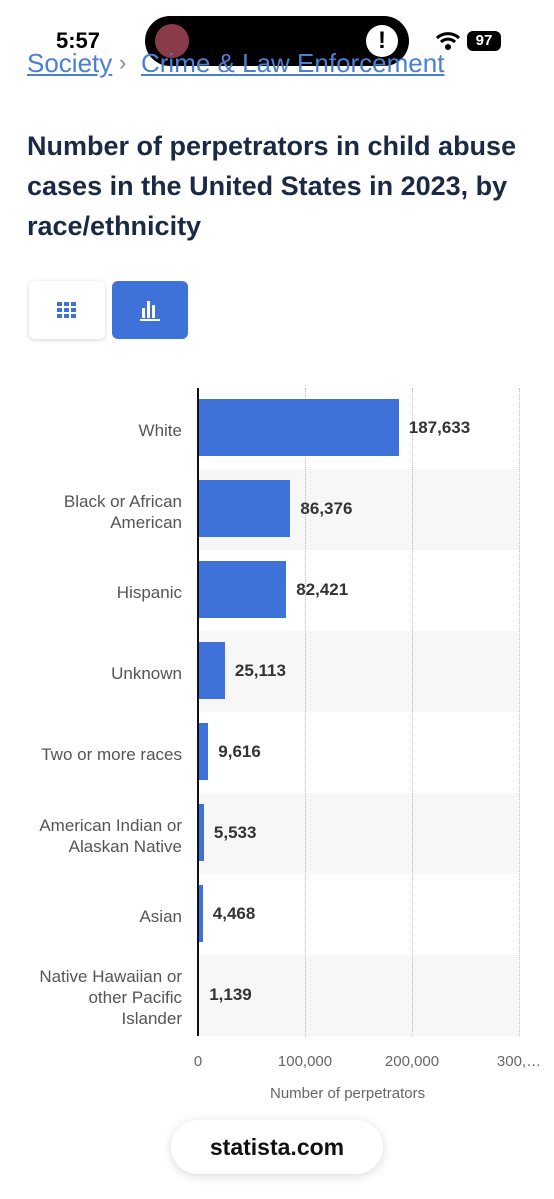  I want to click on category-label: White, so click(160, 430).